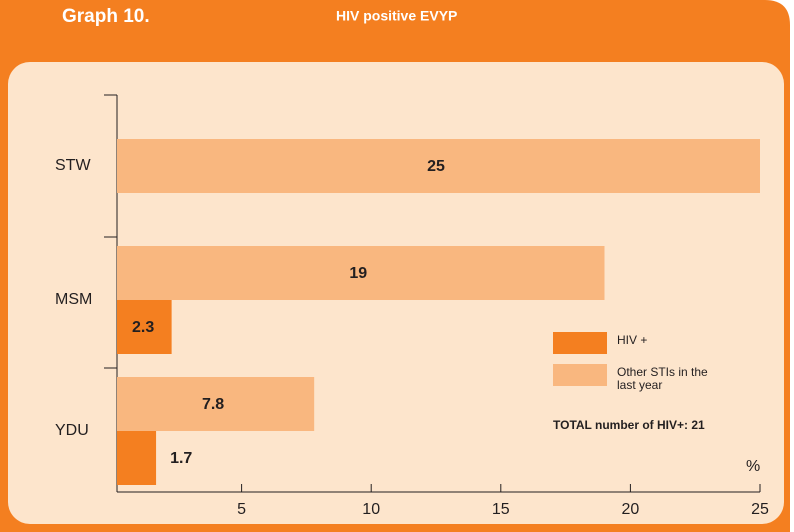 The width and height of the screenshot is (794, 532). Describe the element at coordinates (72, 430) in the screenshot. I see `y-tick-label: YDU` at that location.